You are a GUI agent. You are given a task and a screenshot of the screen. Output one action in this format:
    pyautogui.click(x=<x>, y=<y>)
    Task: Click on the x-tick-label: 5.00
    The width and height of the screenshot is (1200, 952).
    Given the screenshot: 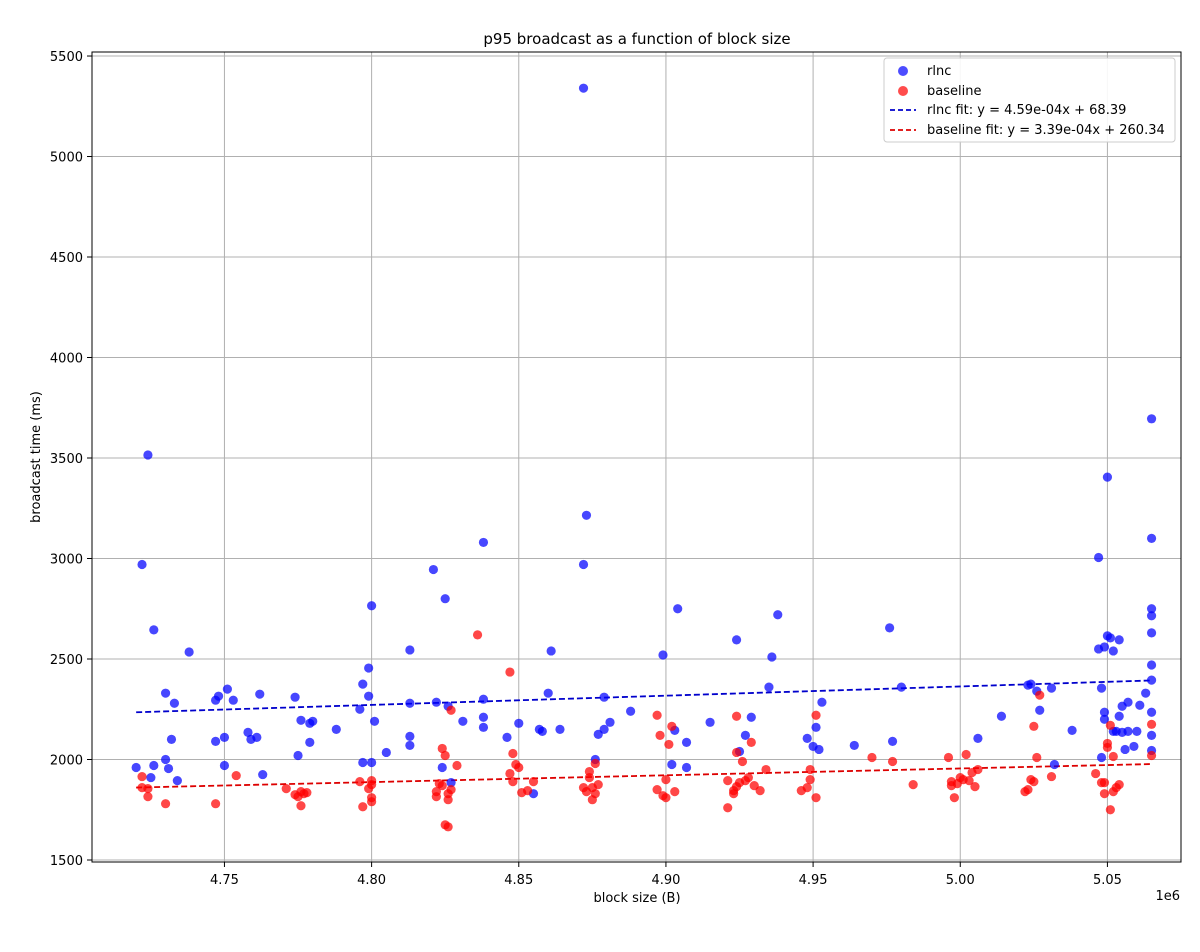 What is the action you would take?
    pyautogui.click(x=960, y=880)
    